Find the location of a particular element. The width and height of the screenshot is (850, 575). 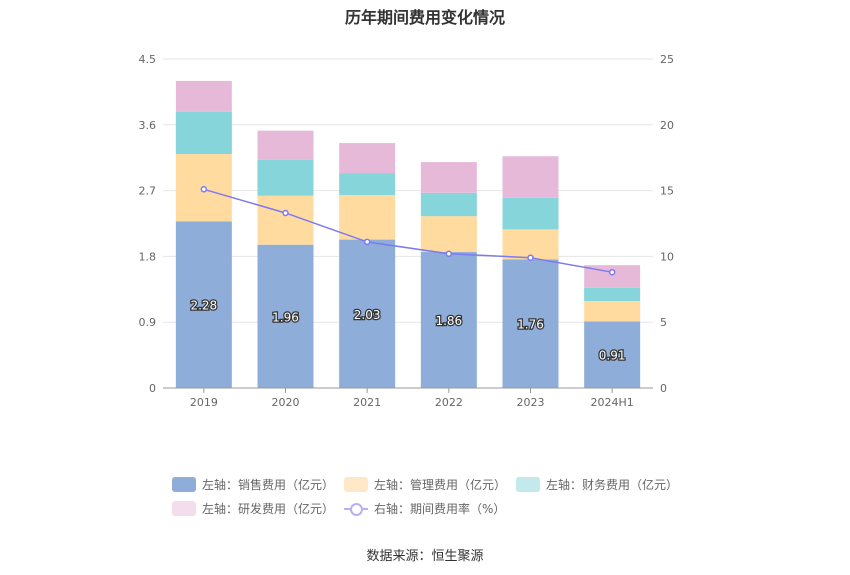

bar-finance-2019 is located at coordinates (203, 133).